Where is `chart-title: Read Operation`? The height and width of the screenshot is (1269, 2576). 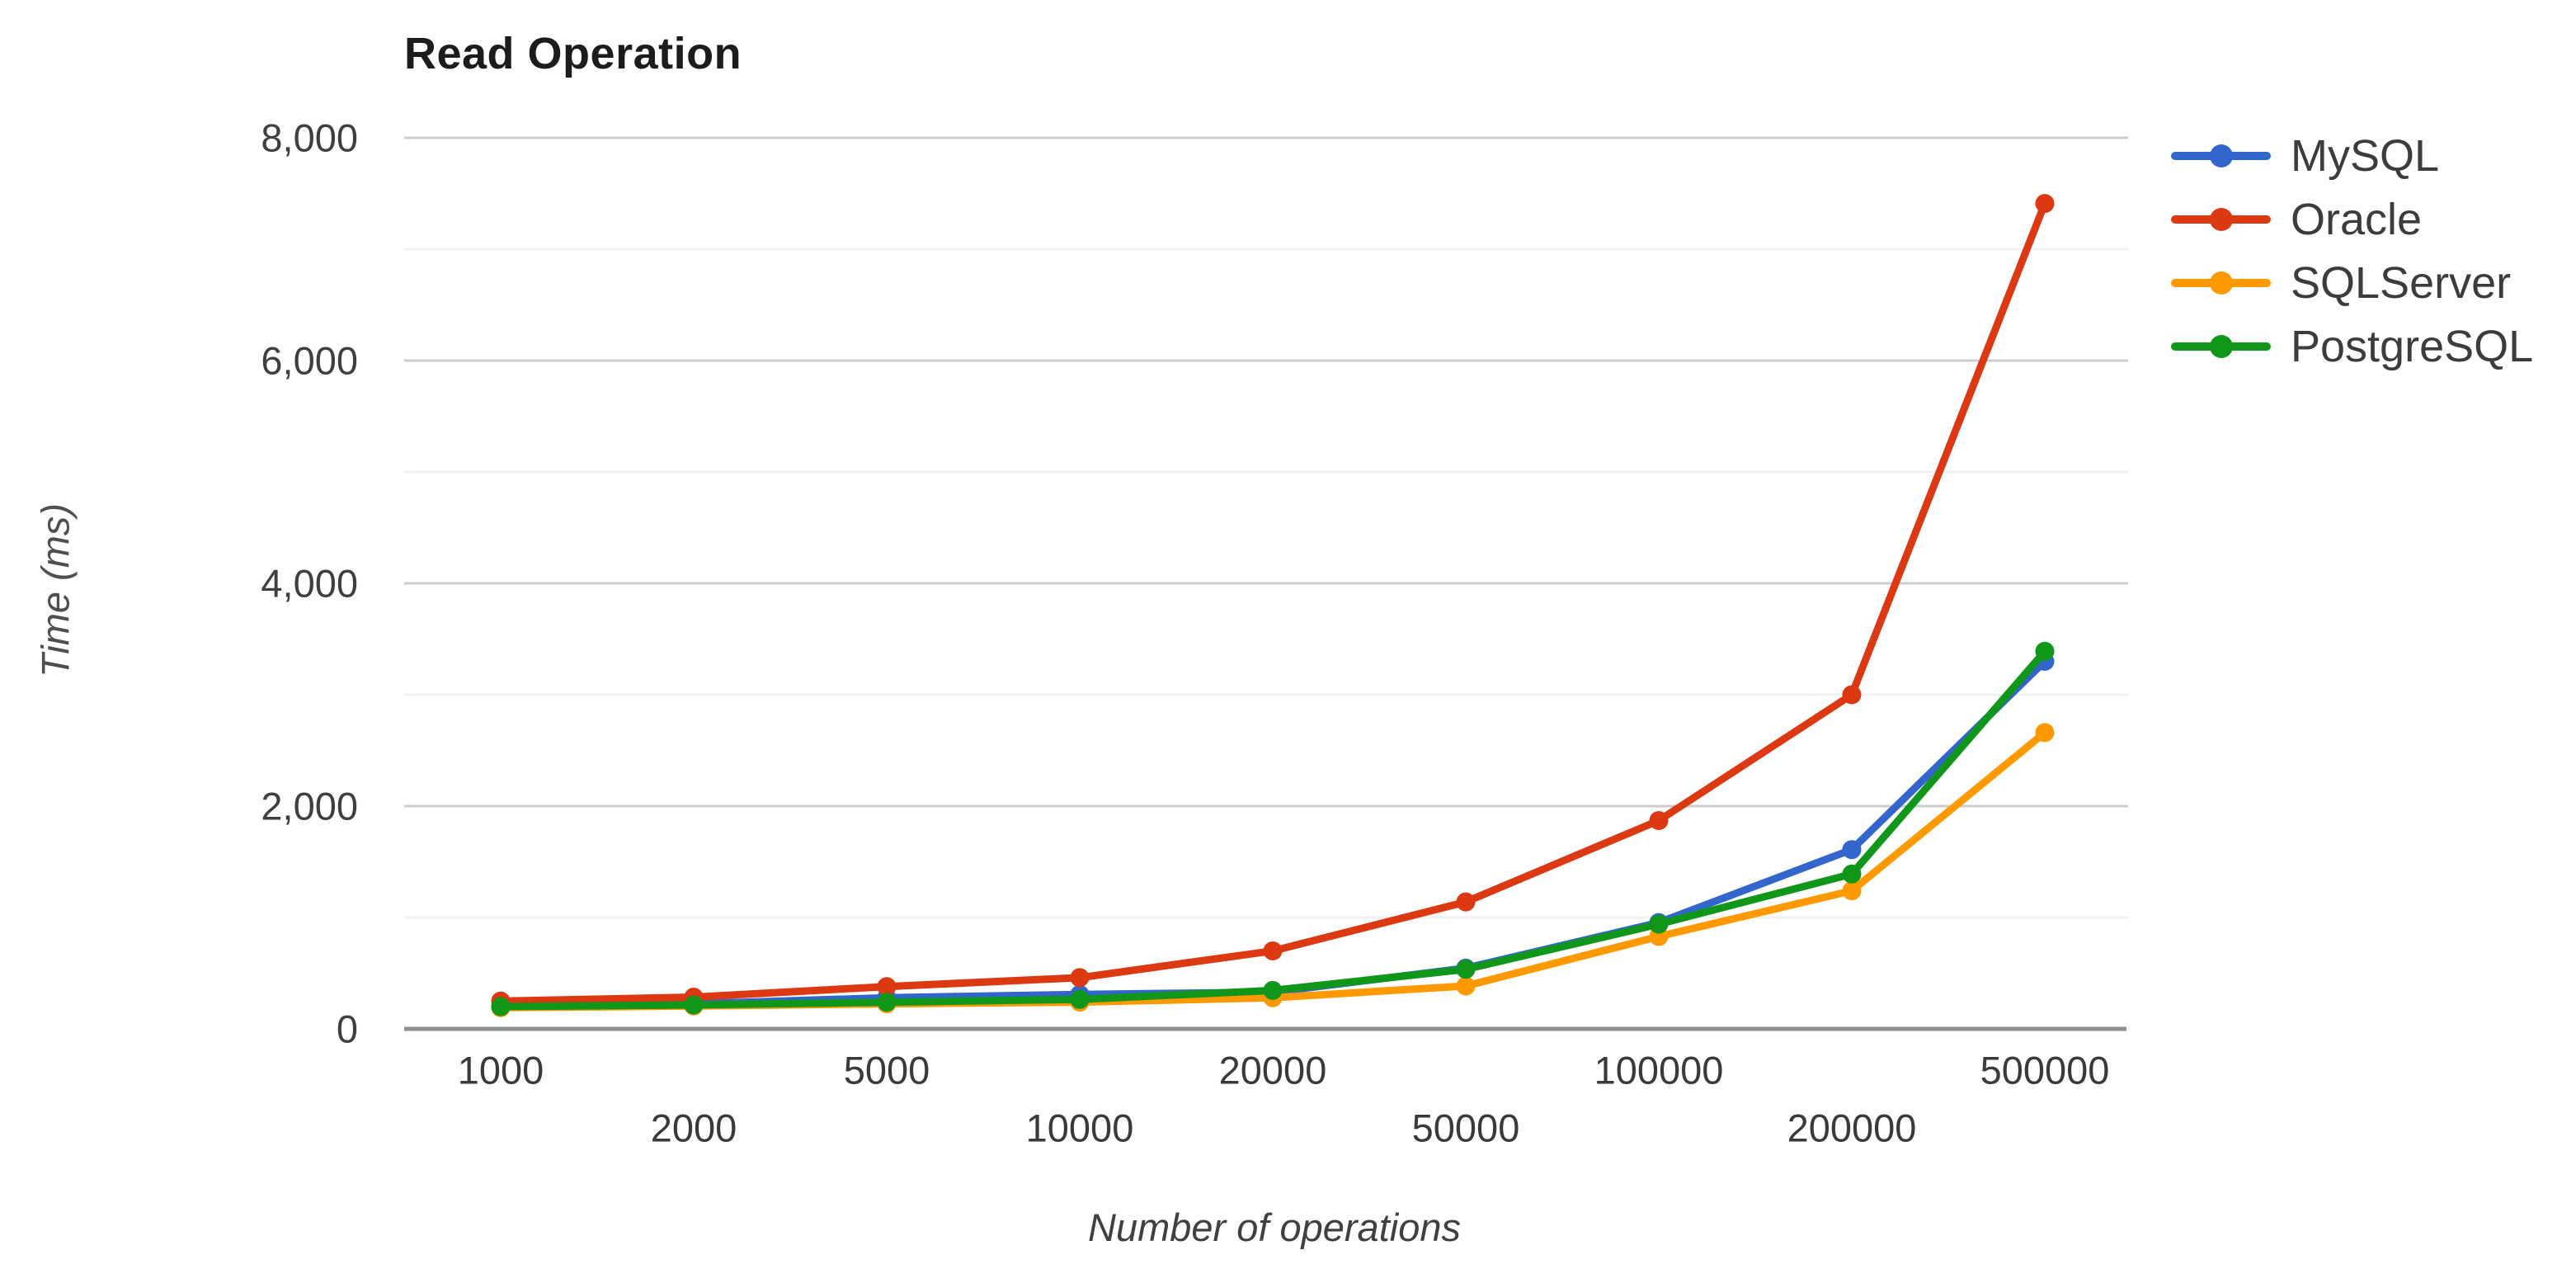 chart-title: Read Operation is located at coordinates (573, 53).